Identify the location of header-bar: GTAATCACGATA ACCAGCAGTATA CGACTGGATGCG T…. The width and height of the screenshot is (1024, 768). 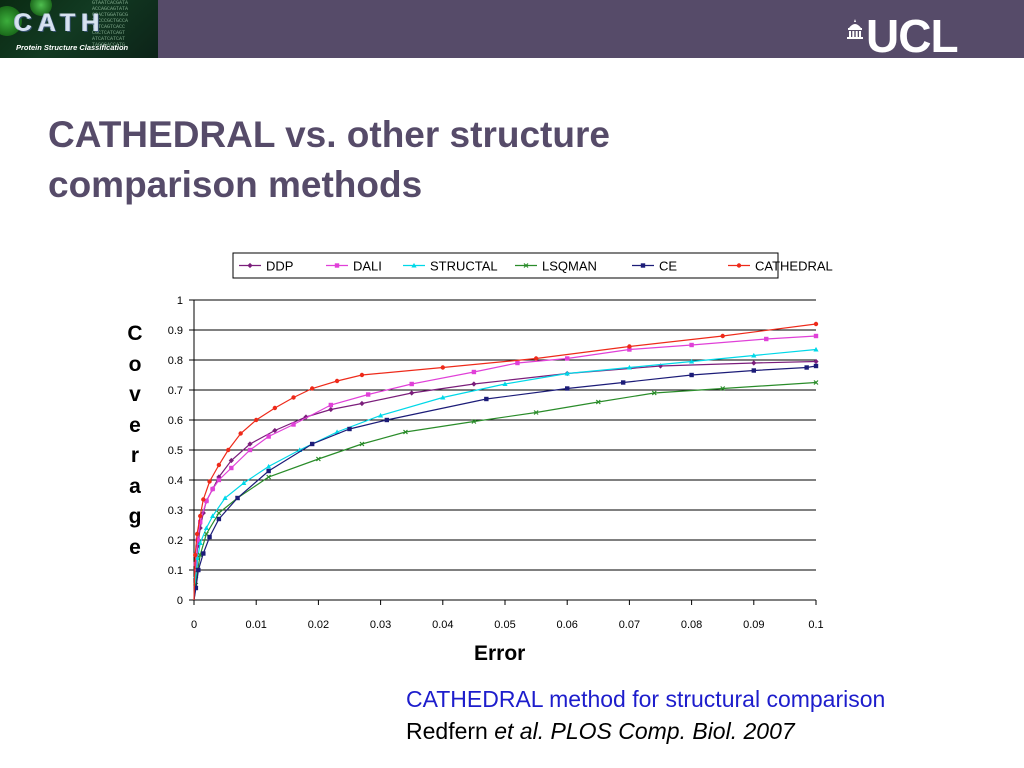
(512, 31).